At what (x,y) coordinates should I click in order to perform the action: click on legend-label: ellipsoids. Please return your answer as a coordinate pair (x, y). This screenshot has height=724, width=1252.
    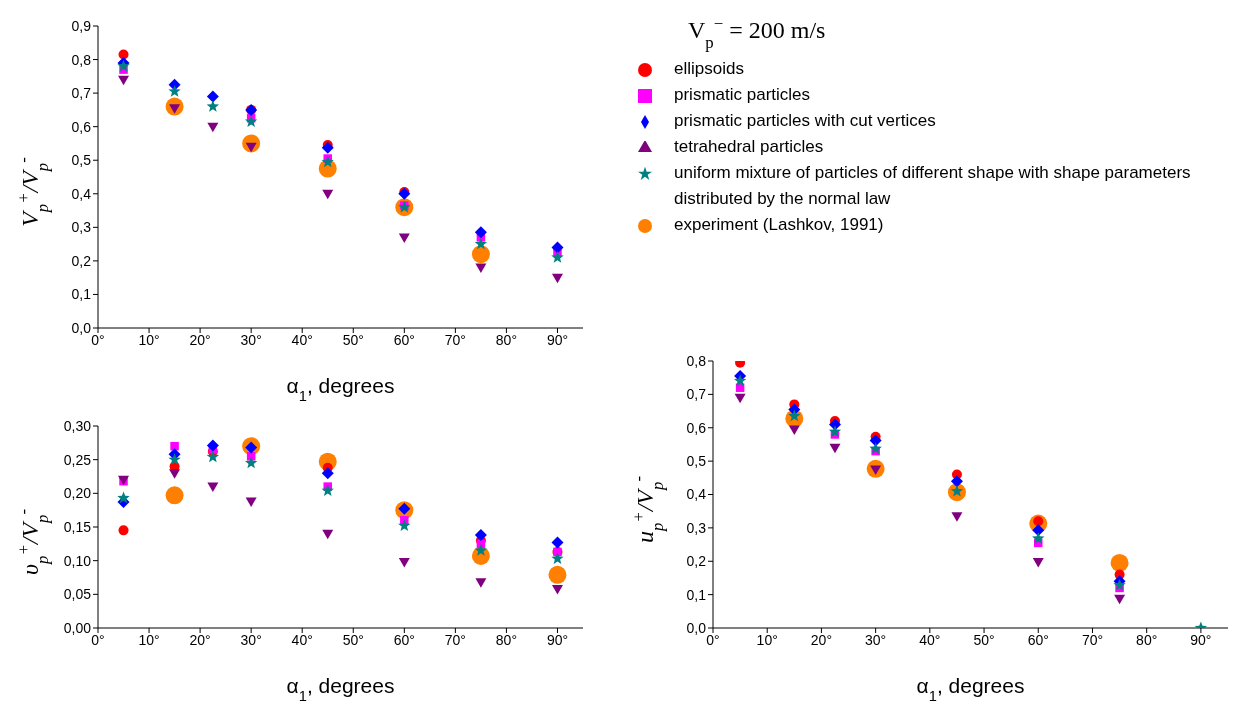
    Looking at the image, I should click on (709, 69).